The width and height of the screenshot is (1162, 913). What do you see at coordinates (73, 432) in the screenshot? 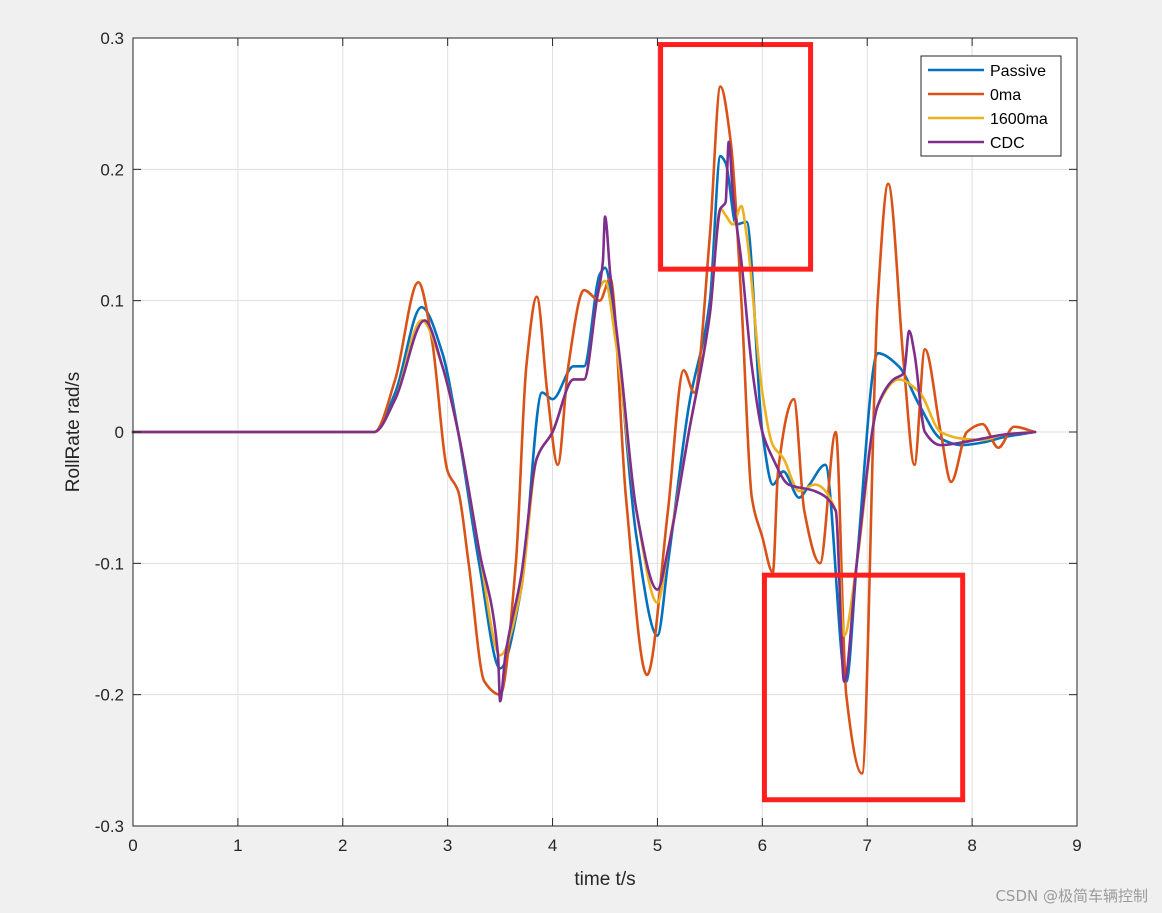
I see `y-axis-label: RollRate rad/s` at bounding box center [73, 432].